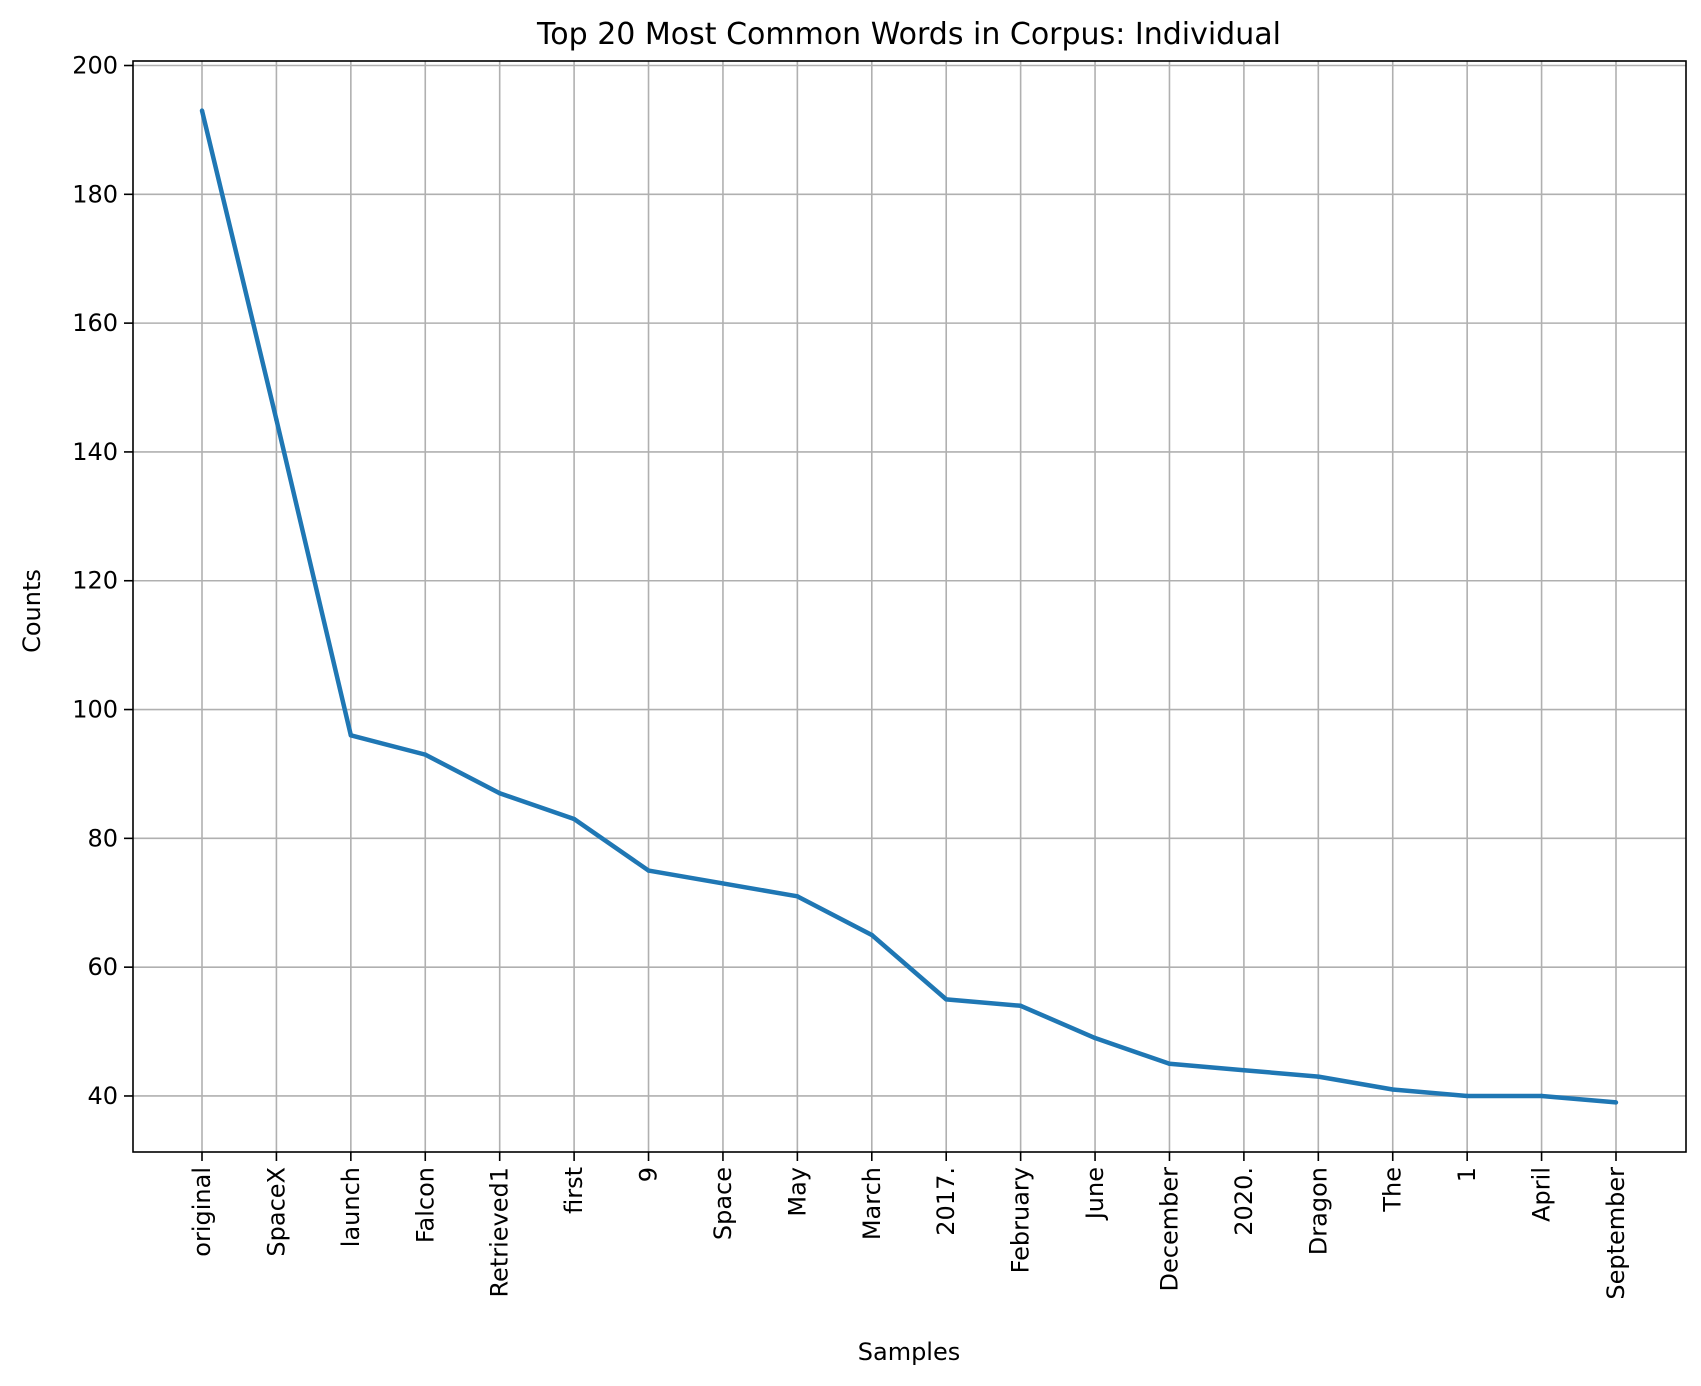 This screenshot has width=1701, height=1386. What do you see at coordinates (95, 194) in the screenshot?
I see `y-tick-label: 180` at bounding box center [95, 194].